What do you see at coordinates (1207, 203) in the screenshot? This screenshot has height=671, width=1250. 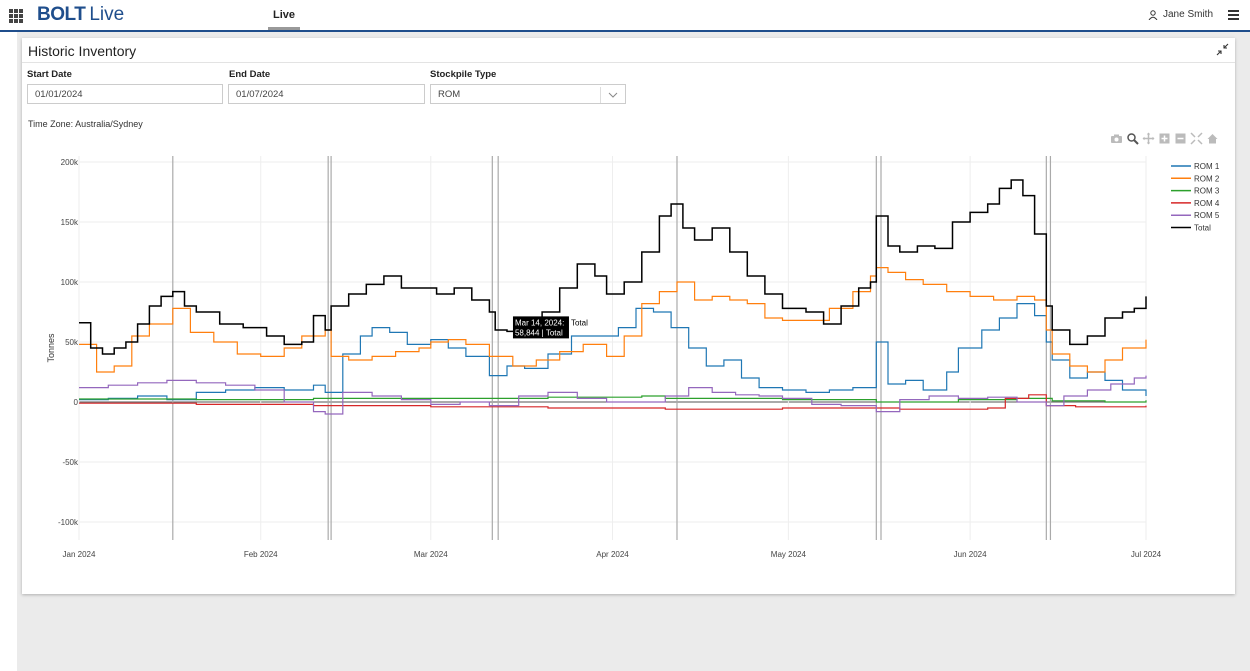 I see `legend-item-rom-4: ROM 4` at bounding box center [1207, 203].